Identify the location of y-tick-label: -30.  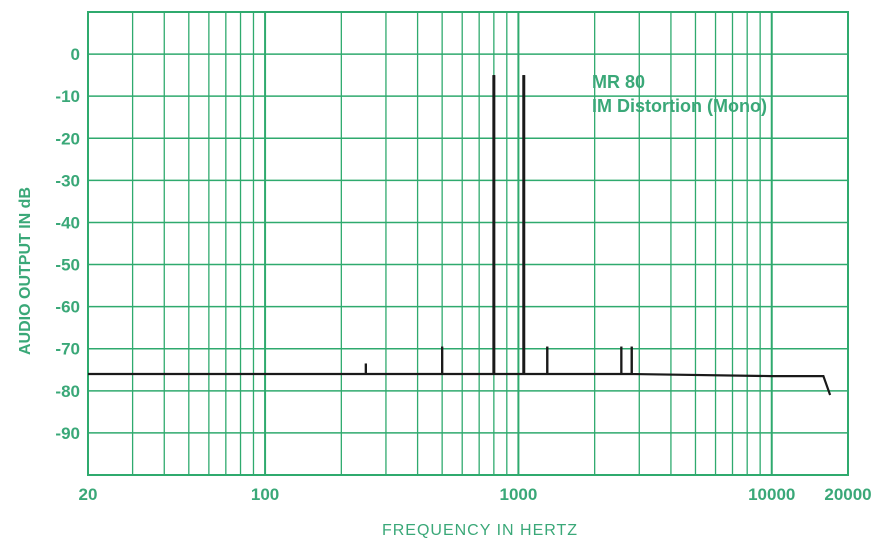
(67, 180).